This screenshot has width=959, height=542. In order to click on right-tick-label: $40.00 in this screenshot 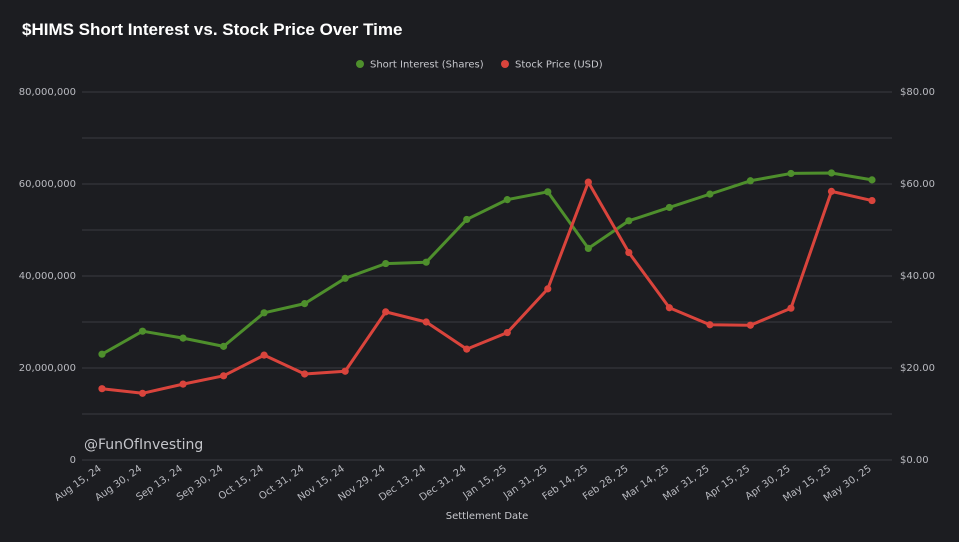, I will do `click(917, 276)`.